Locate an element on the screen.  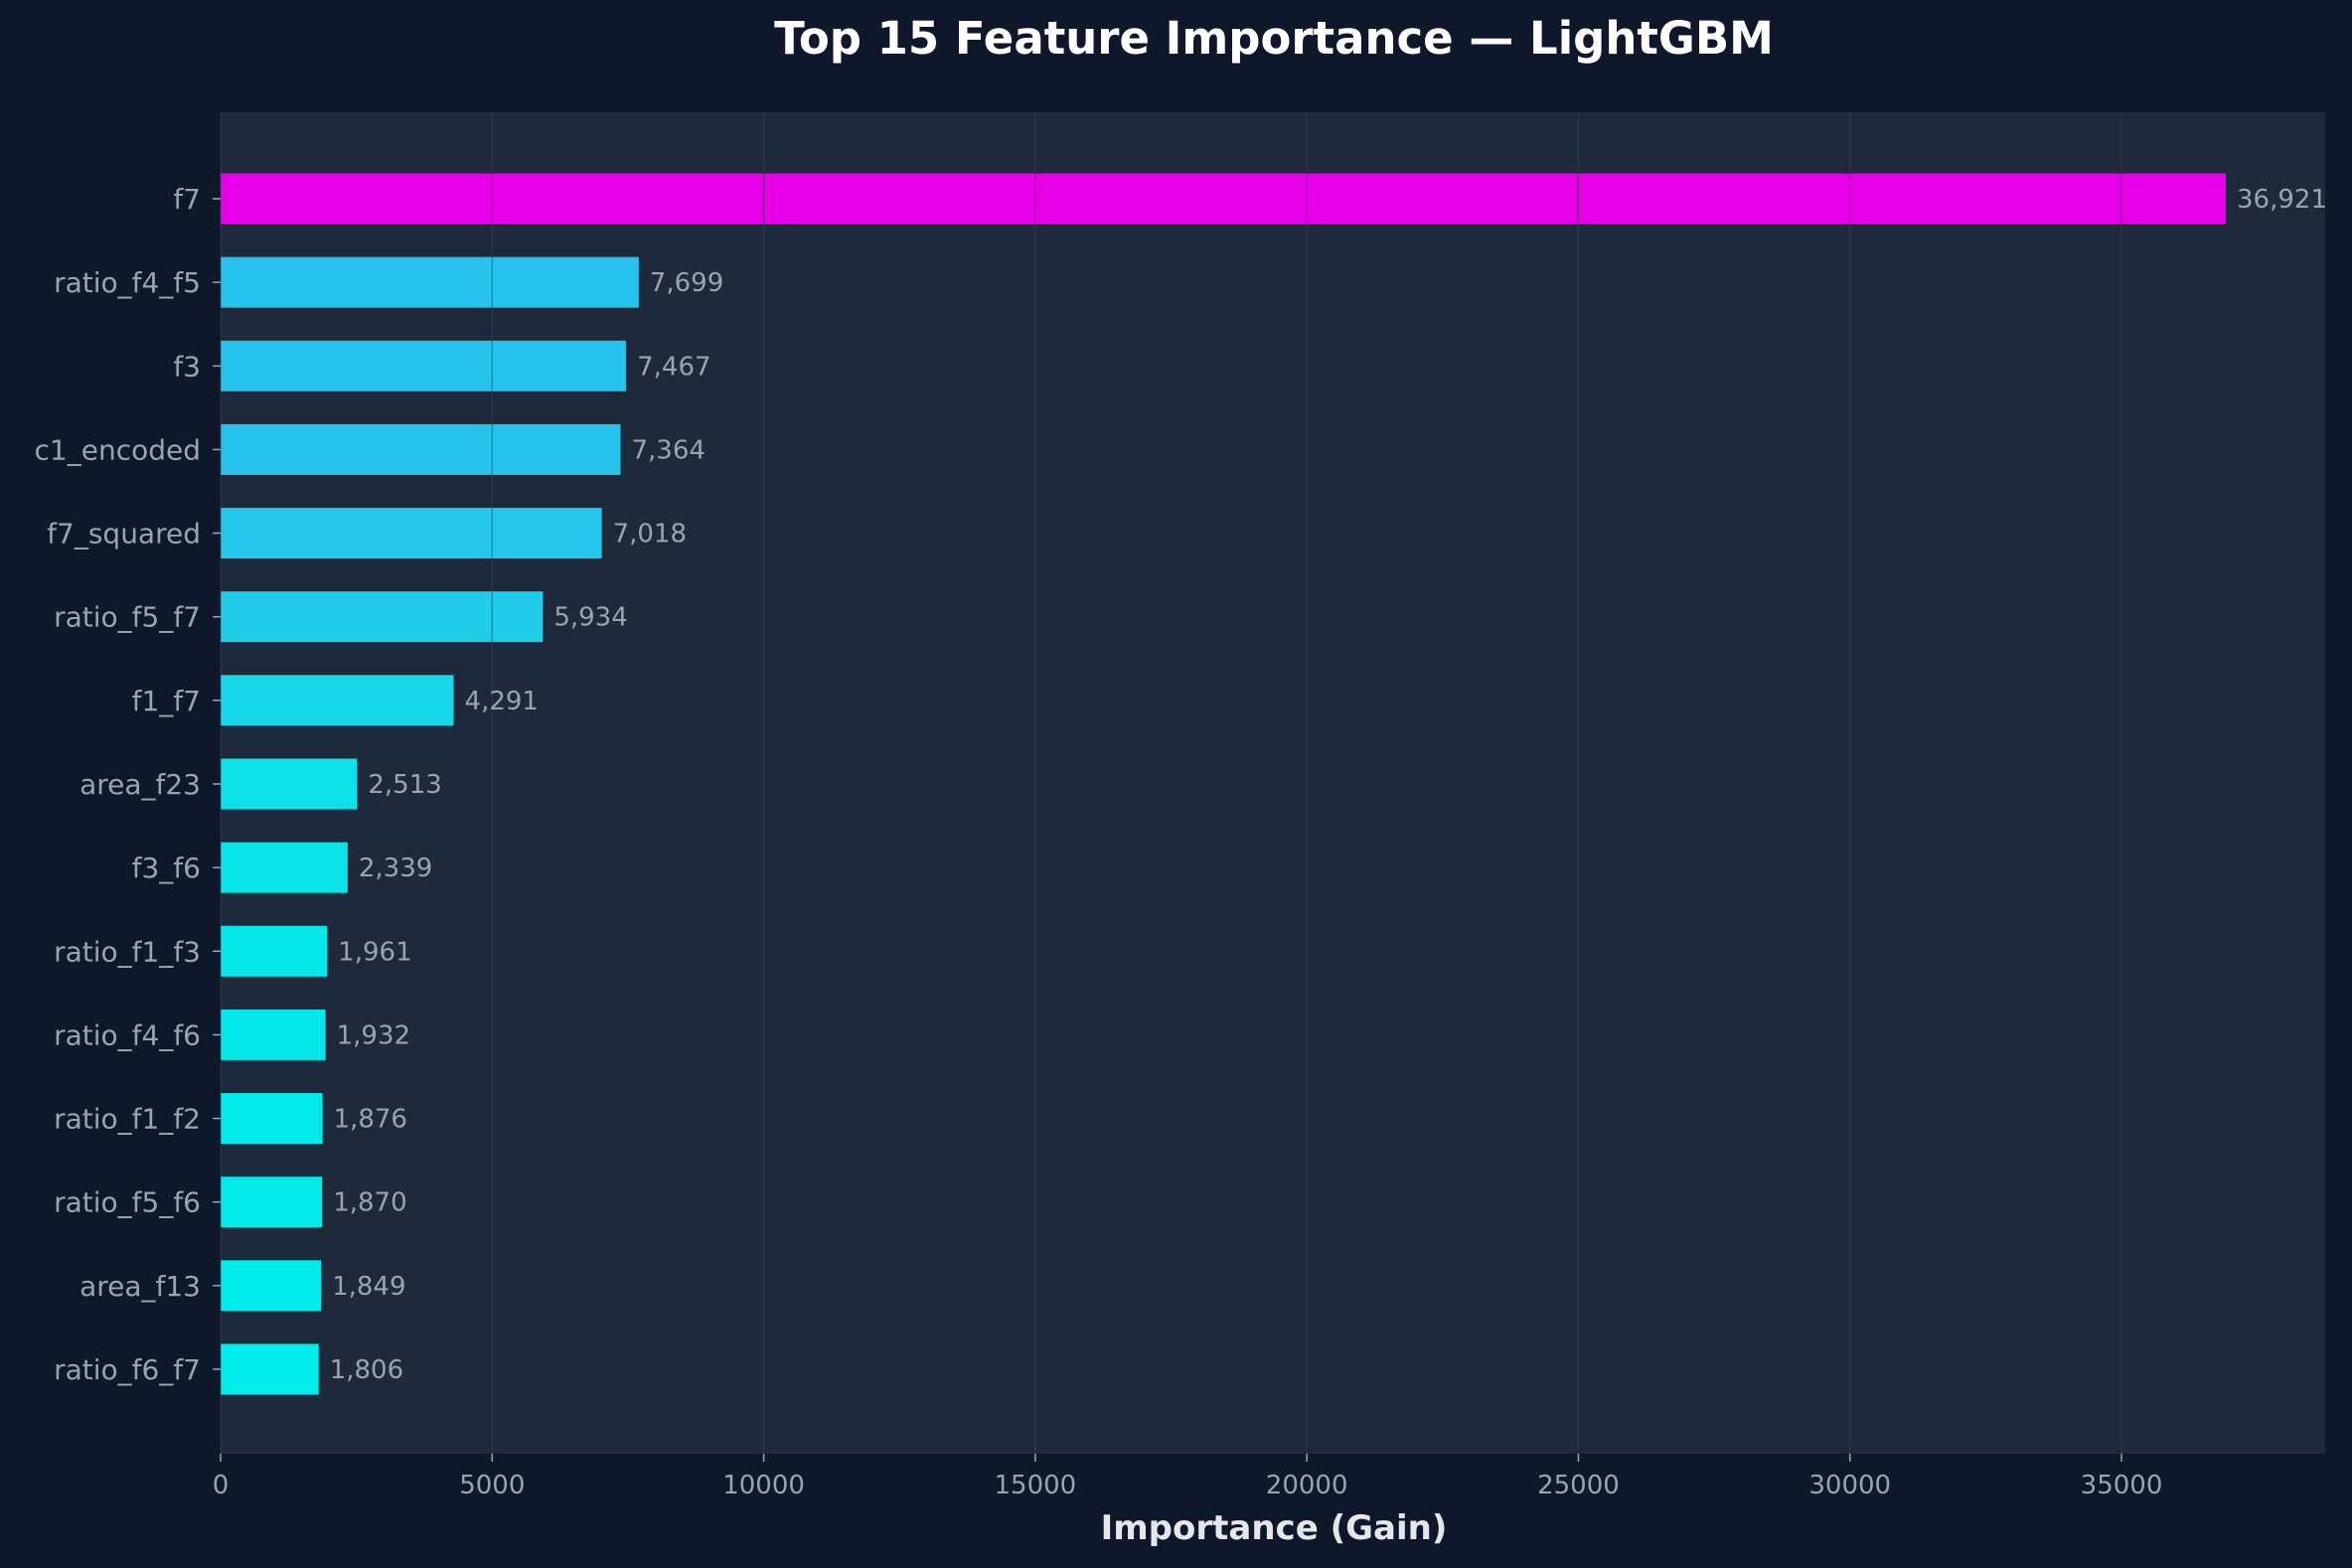
x-tick-label: 0 is located at coordinates (221, 1485).